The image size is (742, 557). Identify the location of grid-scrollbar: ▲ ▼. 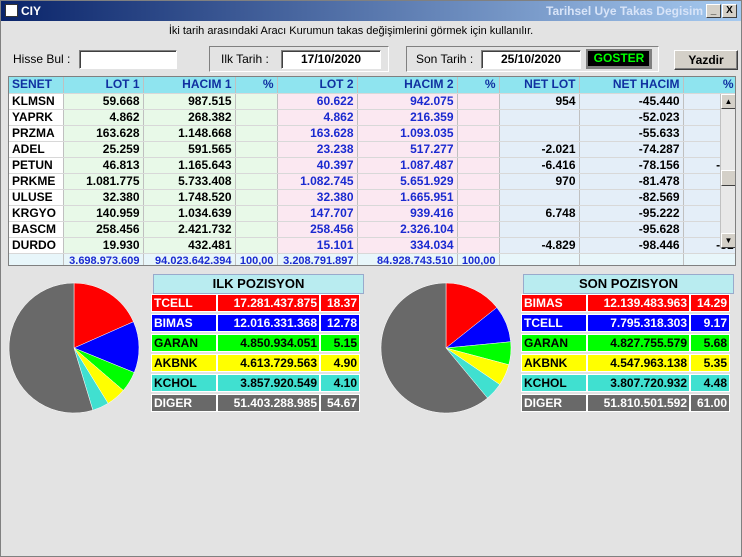
(727, 171).